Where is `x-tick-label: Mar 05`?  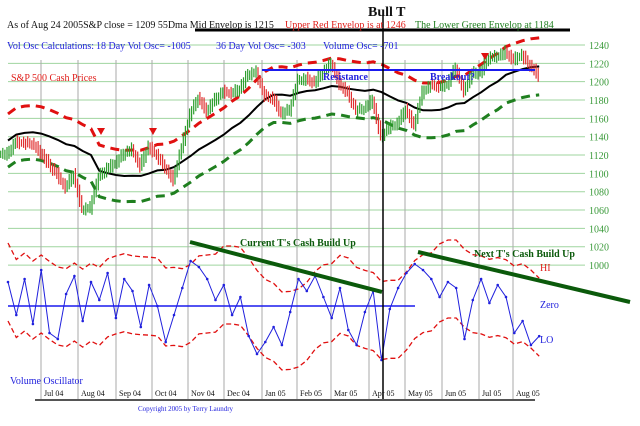 x-tick-label: Mar 05 is located at coordinates (345, 393).